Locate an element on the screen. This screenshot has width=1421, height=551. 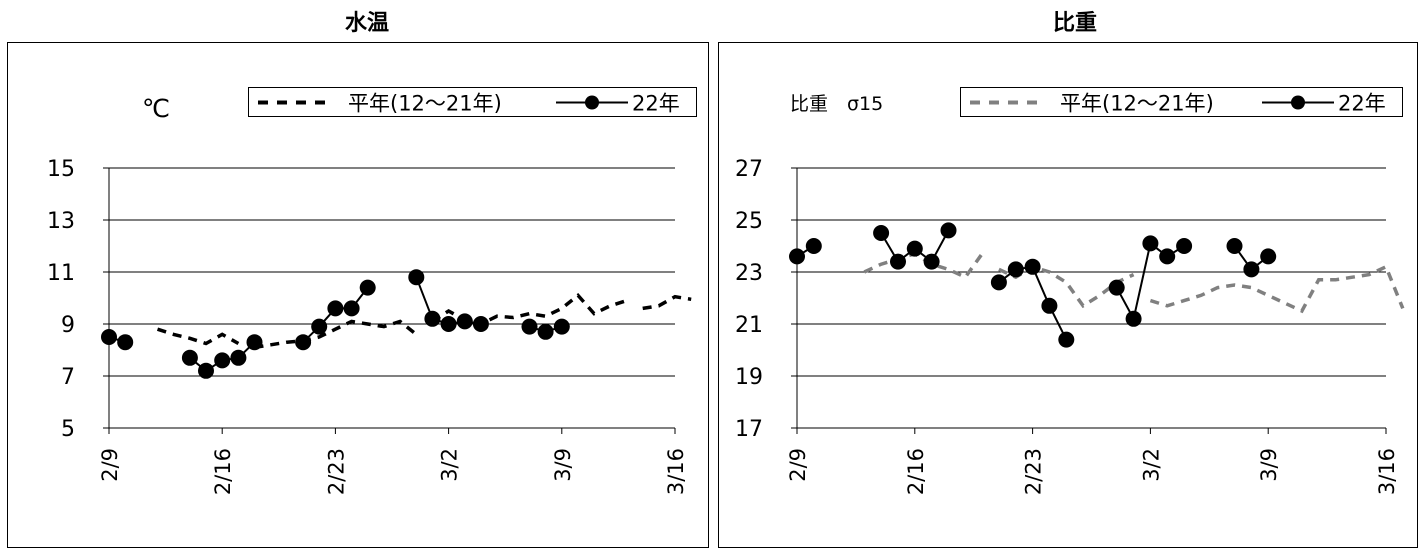
y-tick-label: 7 is located at coordinates (68, 377).